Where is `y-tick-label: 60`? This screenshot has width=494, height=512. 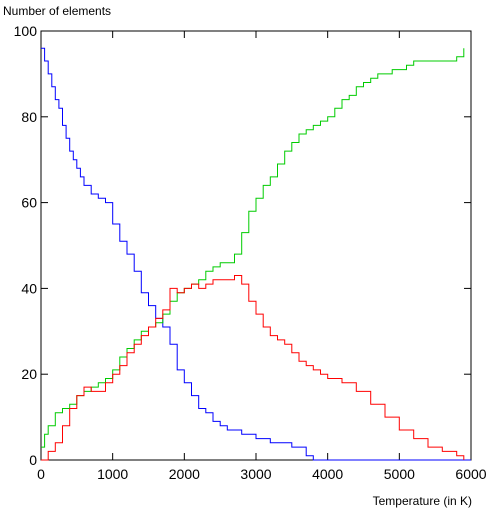
y-tick-label: 60 is located at coordinates (29, 203).